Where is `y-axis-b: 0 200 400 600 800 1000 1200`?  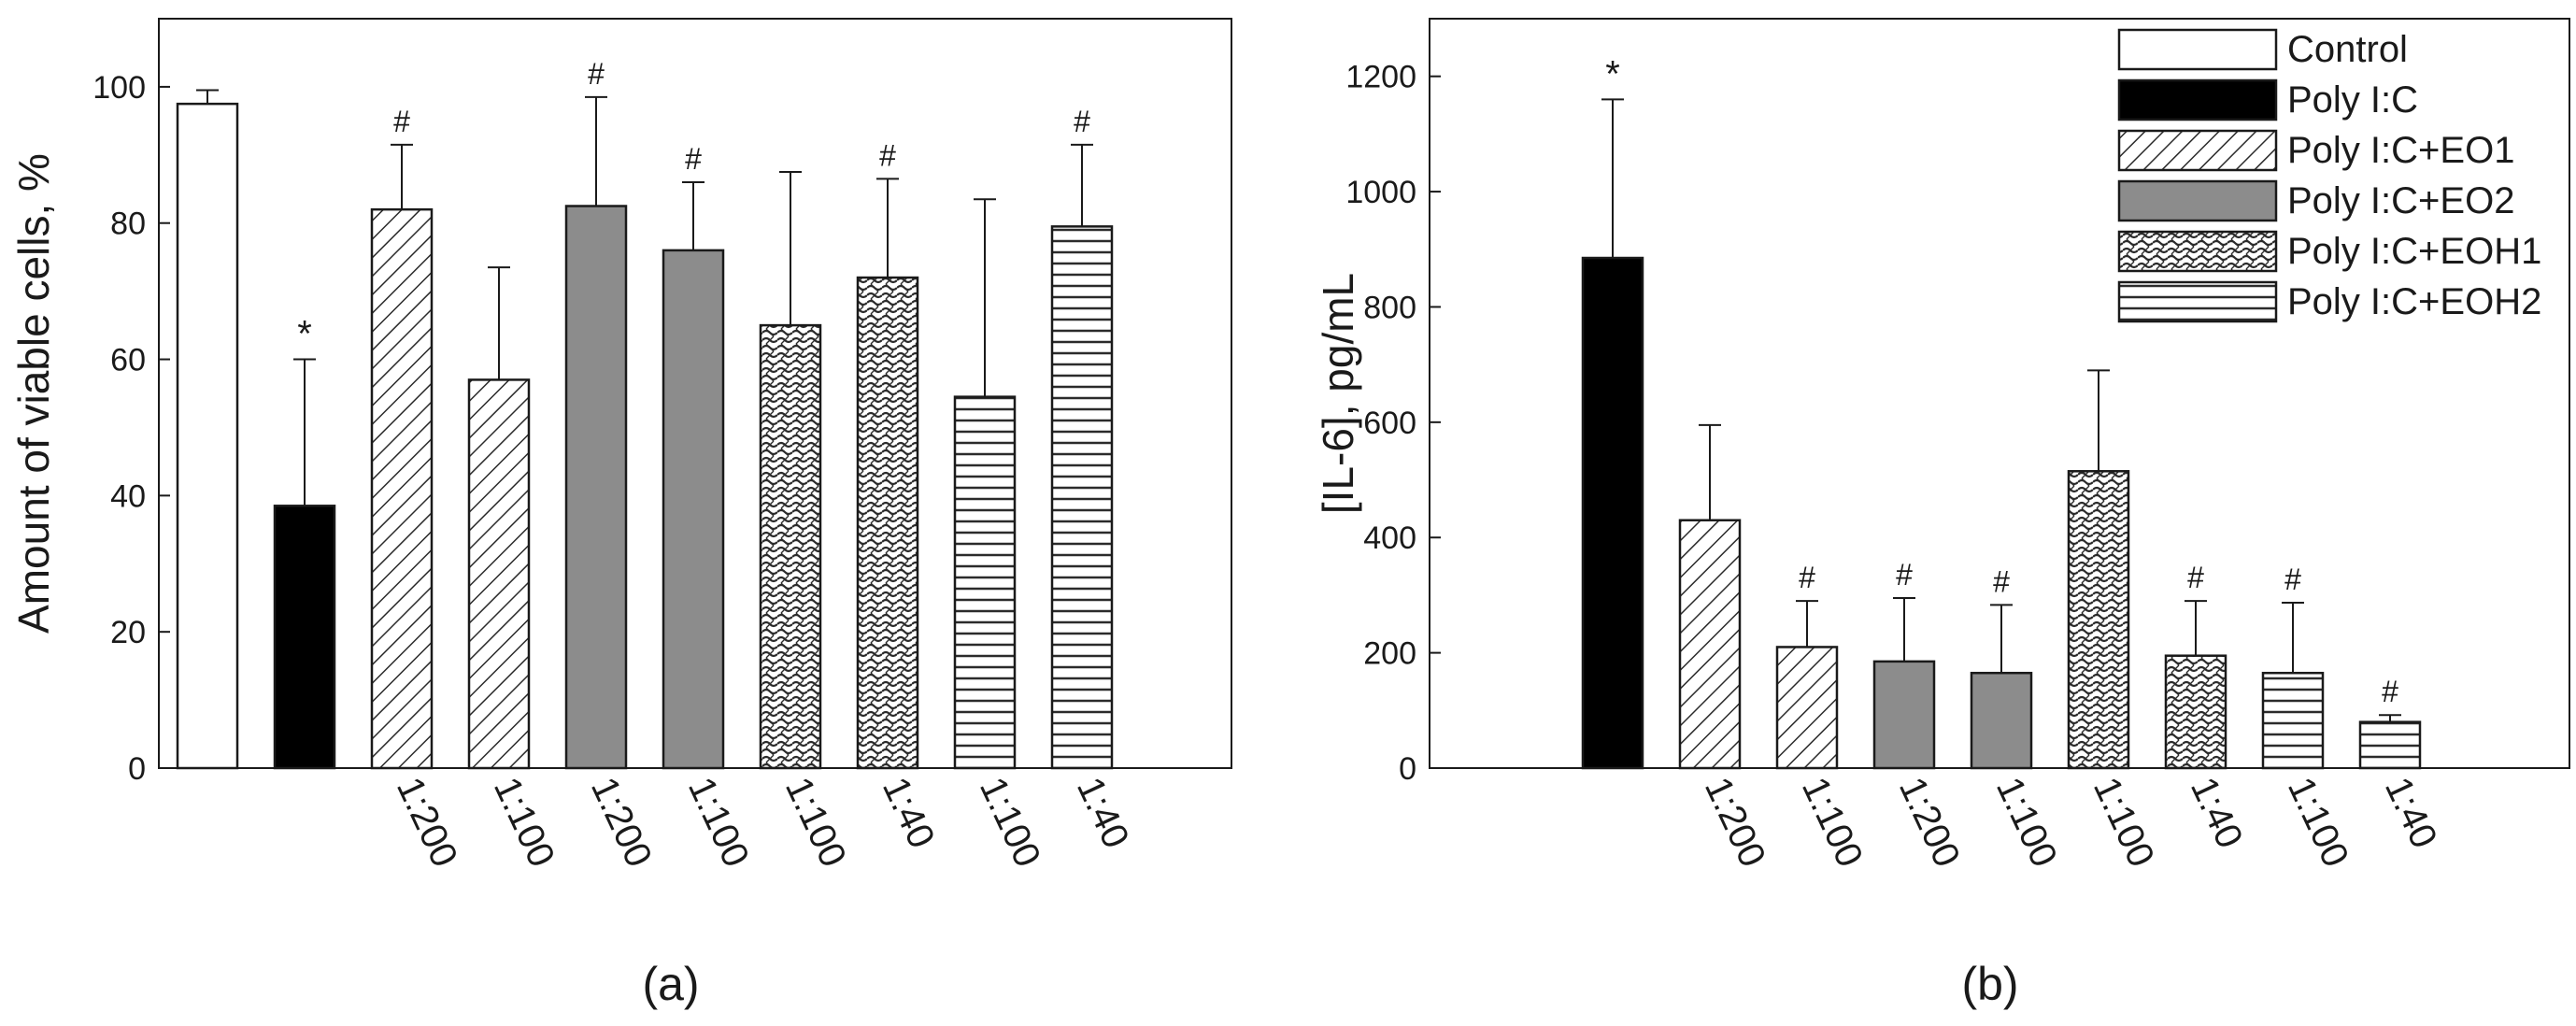
y-axis-b: 0 200 400 600 800 1000 1200 is located at coordinates (1393, 423).